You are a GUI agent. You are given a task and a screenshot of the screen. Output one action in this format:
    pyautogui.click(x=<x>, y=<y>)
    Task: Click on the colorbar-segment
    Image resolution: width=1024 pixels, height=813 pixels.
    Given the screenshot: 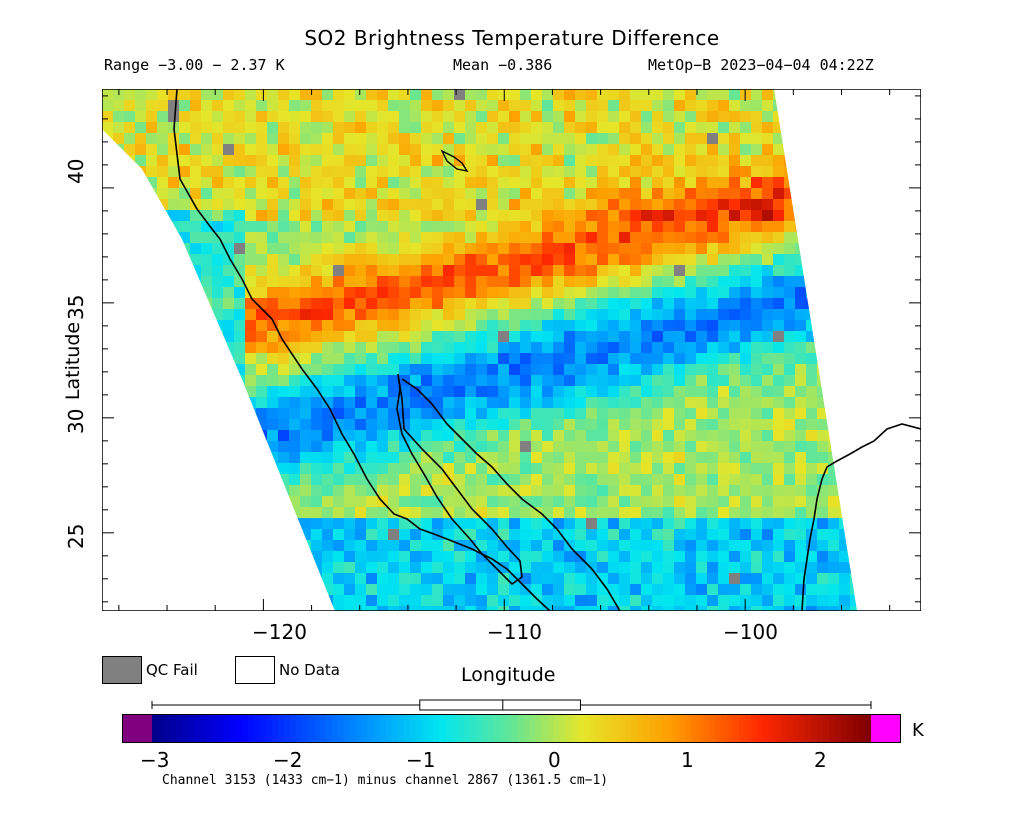 What is the action you would take?
    pyautogui.click(x=694, y=728)
    